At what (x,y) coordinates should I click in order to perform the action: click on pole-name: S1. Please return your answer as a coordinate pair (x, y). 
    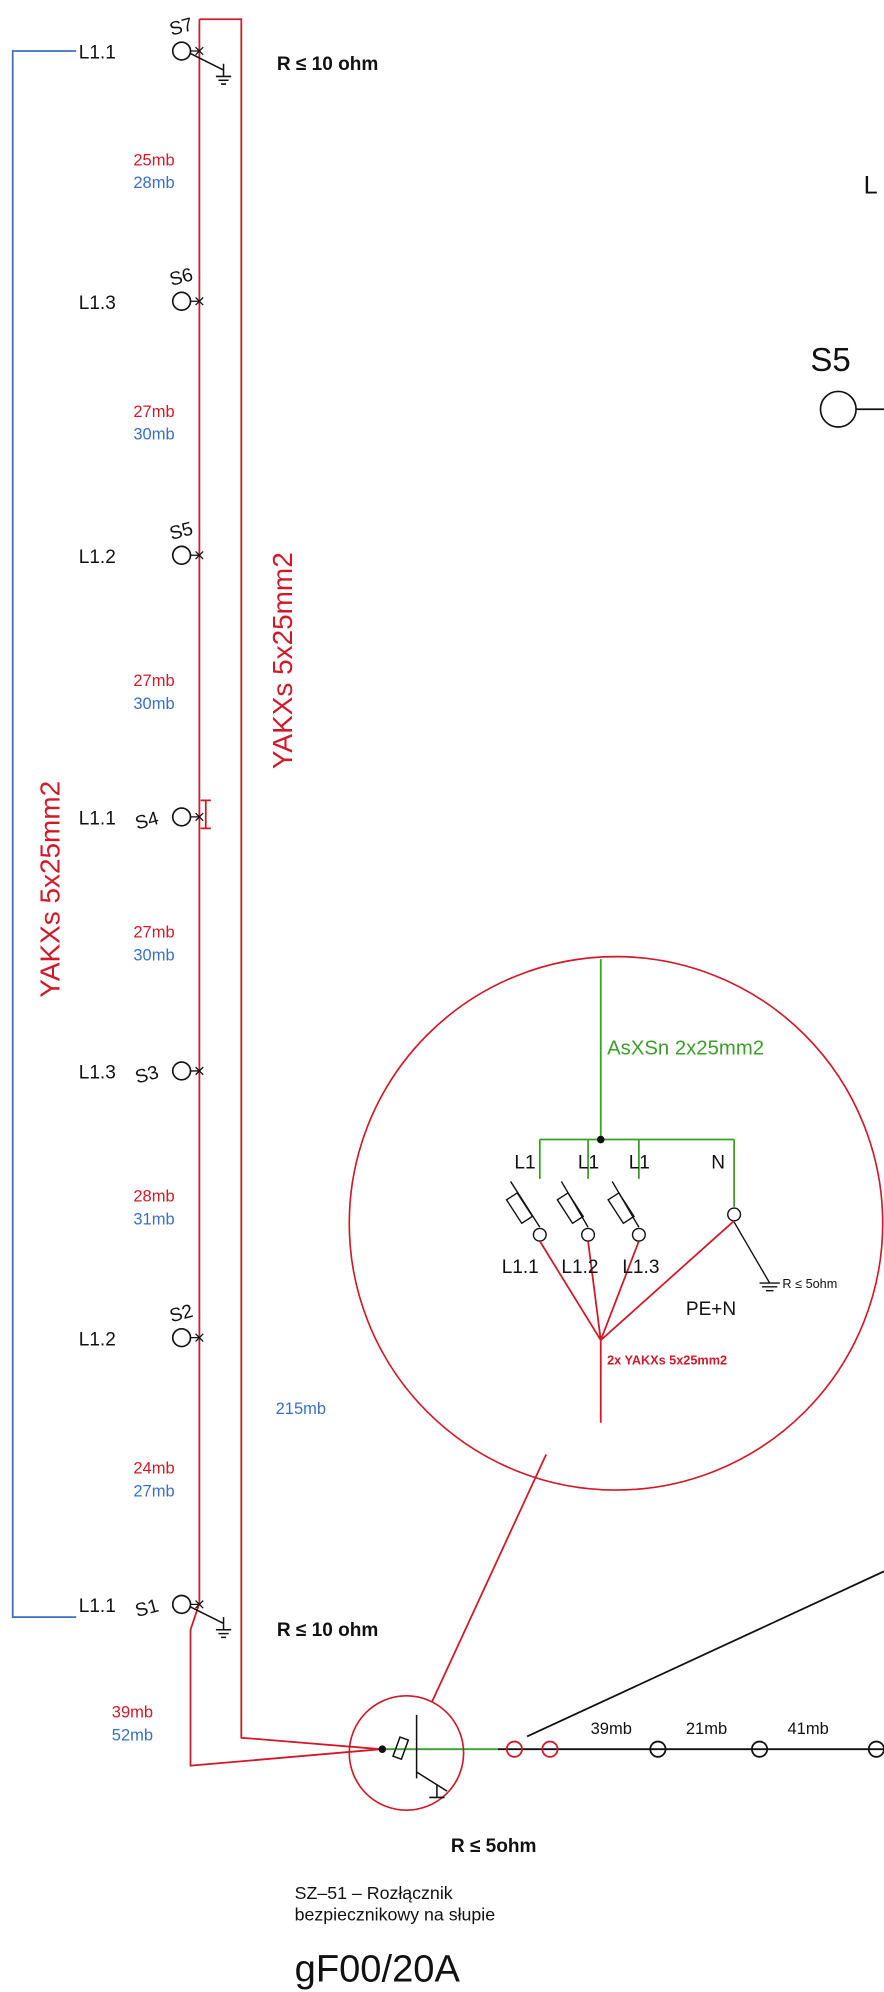
    Looking at the image, I should click on (147, 1609).